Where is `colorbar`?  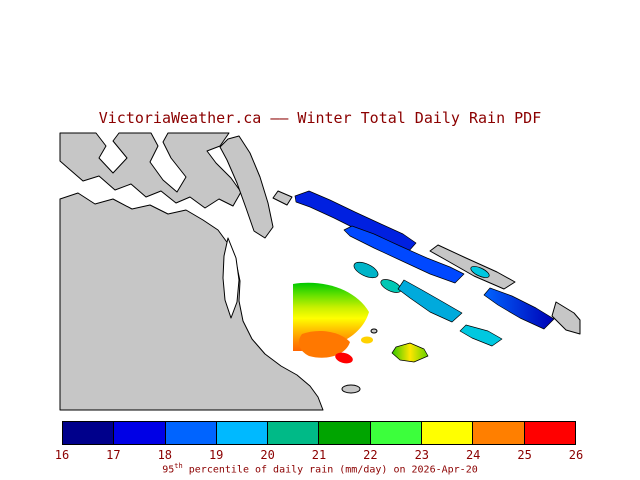 colorbar is located at coordinates (319, 433).